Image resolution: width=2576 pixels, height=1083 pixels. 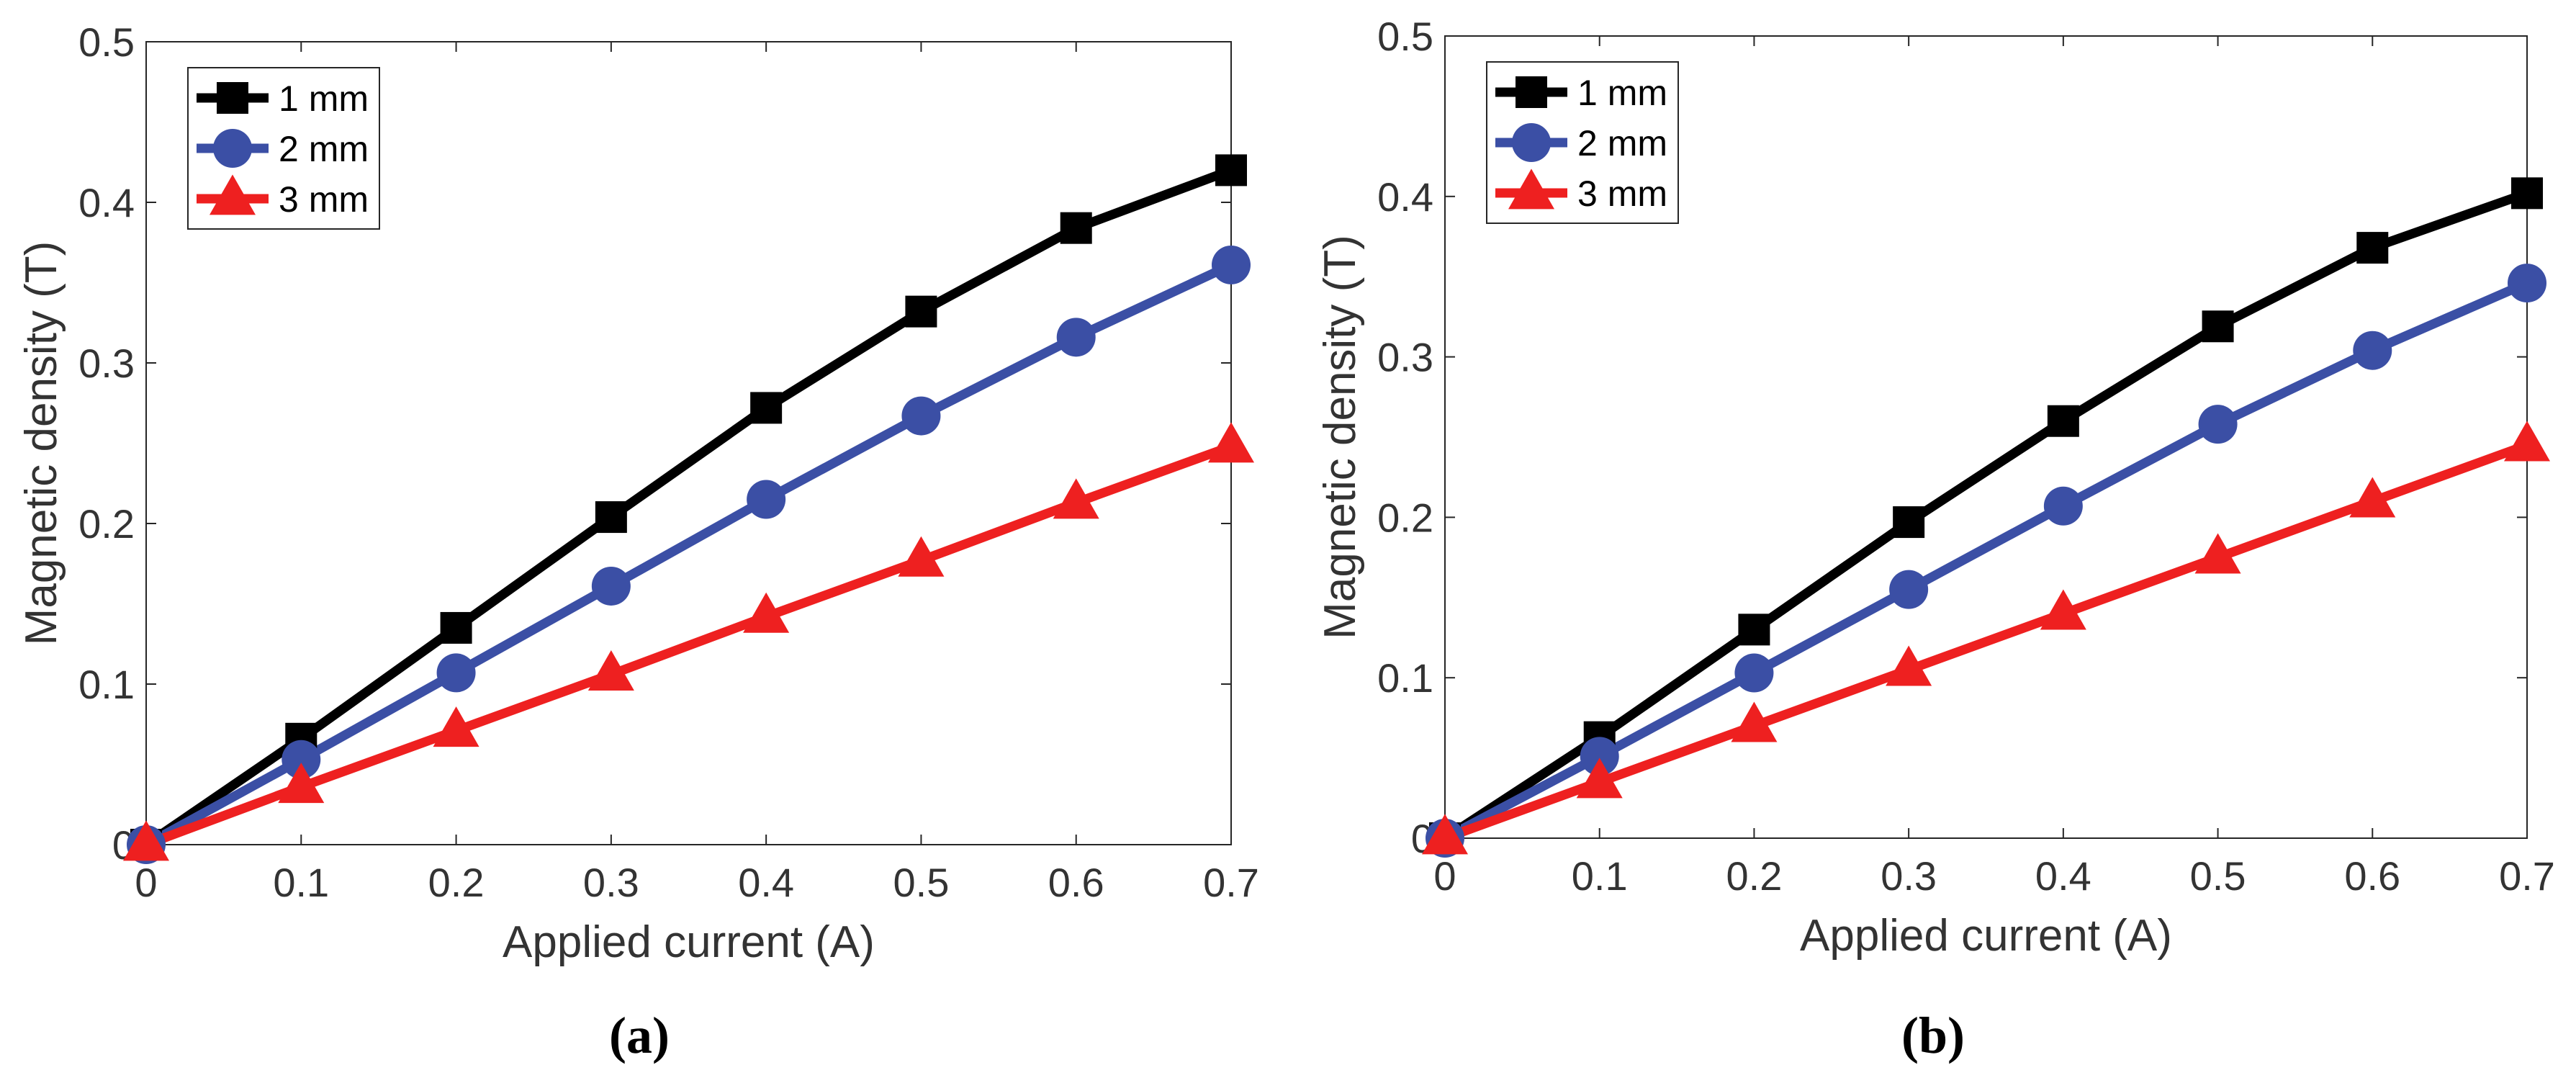 What do you see at coordinates (639, 1035) in the screenshot?
I see `panel-label: (a)` at bounding box center [639, 1035].